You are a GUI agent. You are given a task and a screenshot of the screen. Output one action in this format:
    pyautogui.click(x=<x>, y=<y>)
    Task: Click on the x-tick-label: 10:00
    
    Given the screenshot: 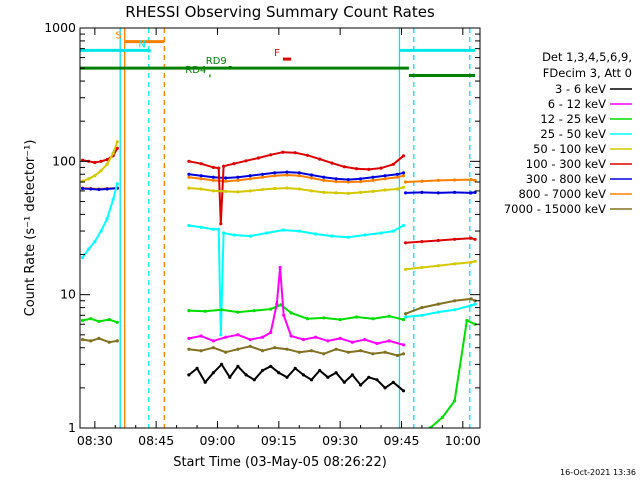 What is the action you would take?
    pyautogui.click(x=463, y=440)
    